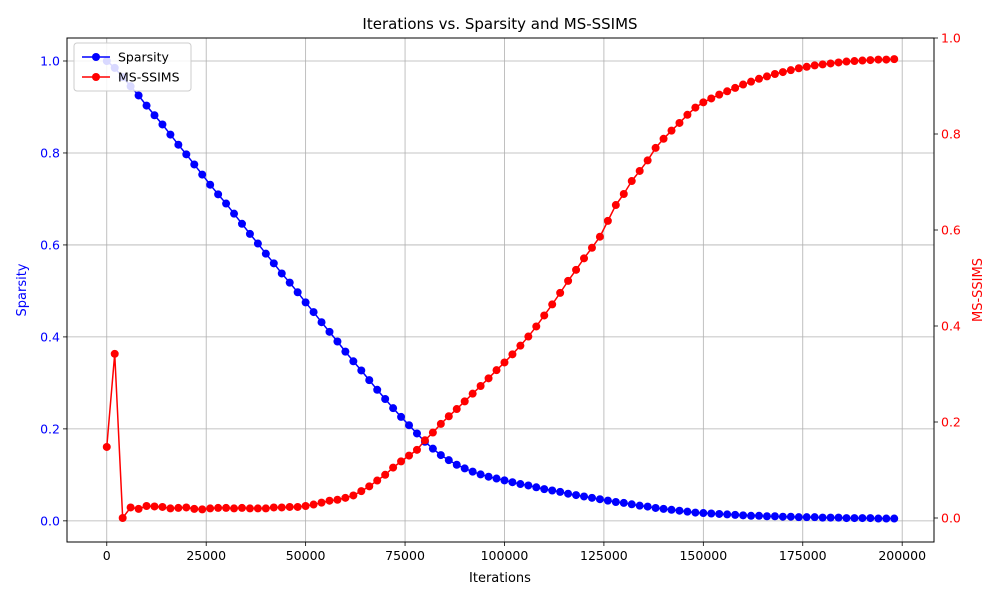  I want to click on y-left-tick-label: 0.6, so click(50, 244).